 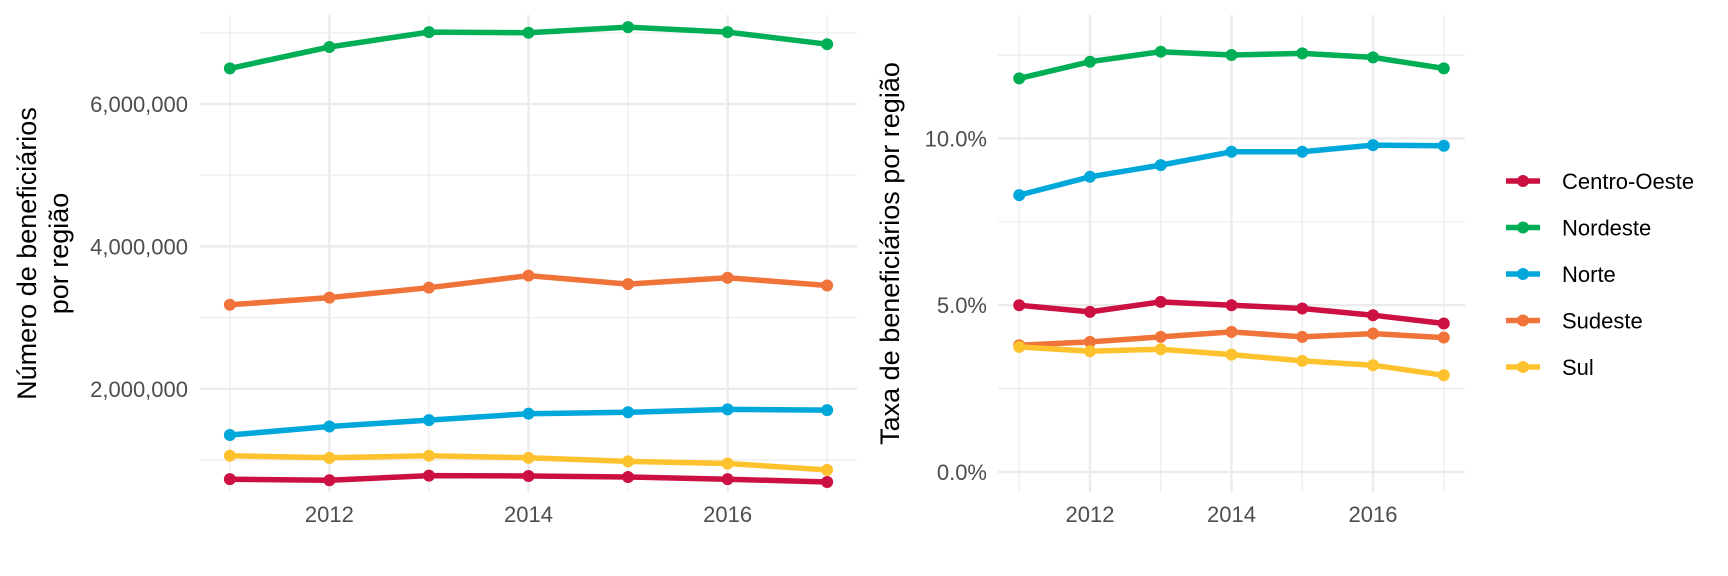 What do you see at coordinates (27, 253) in the screenshot?
I see `y-axis-title: Número de beneficiários` at bounding box center [27, 253].